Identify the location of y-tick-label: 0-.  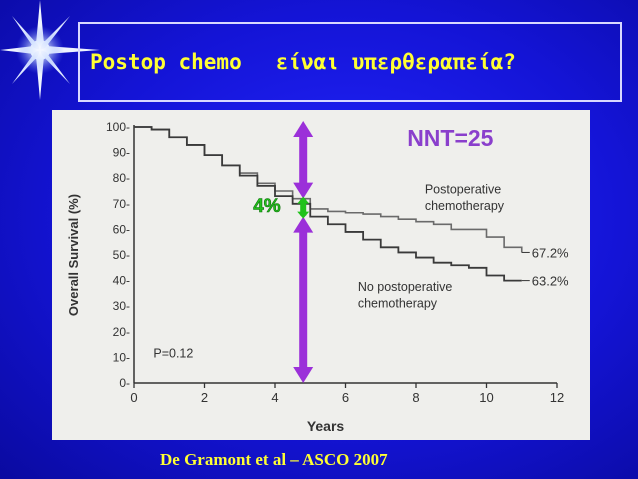
(124, 383).